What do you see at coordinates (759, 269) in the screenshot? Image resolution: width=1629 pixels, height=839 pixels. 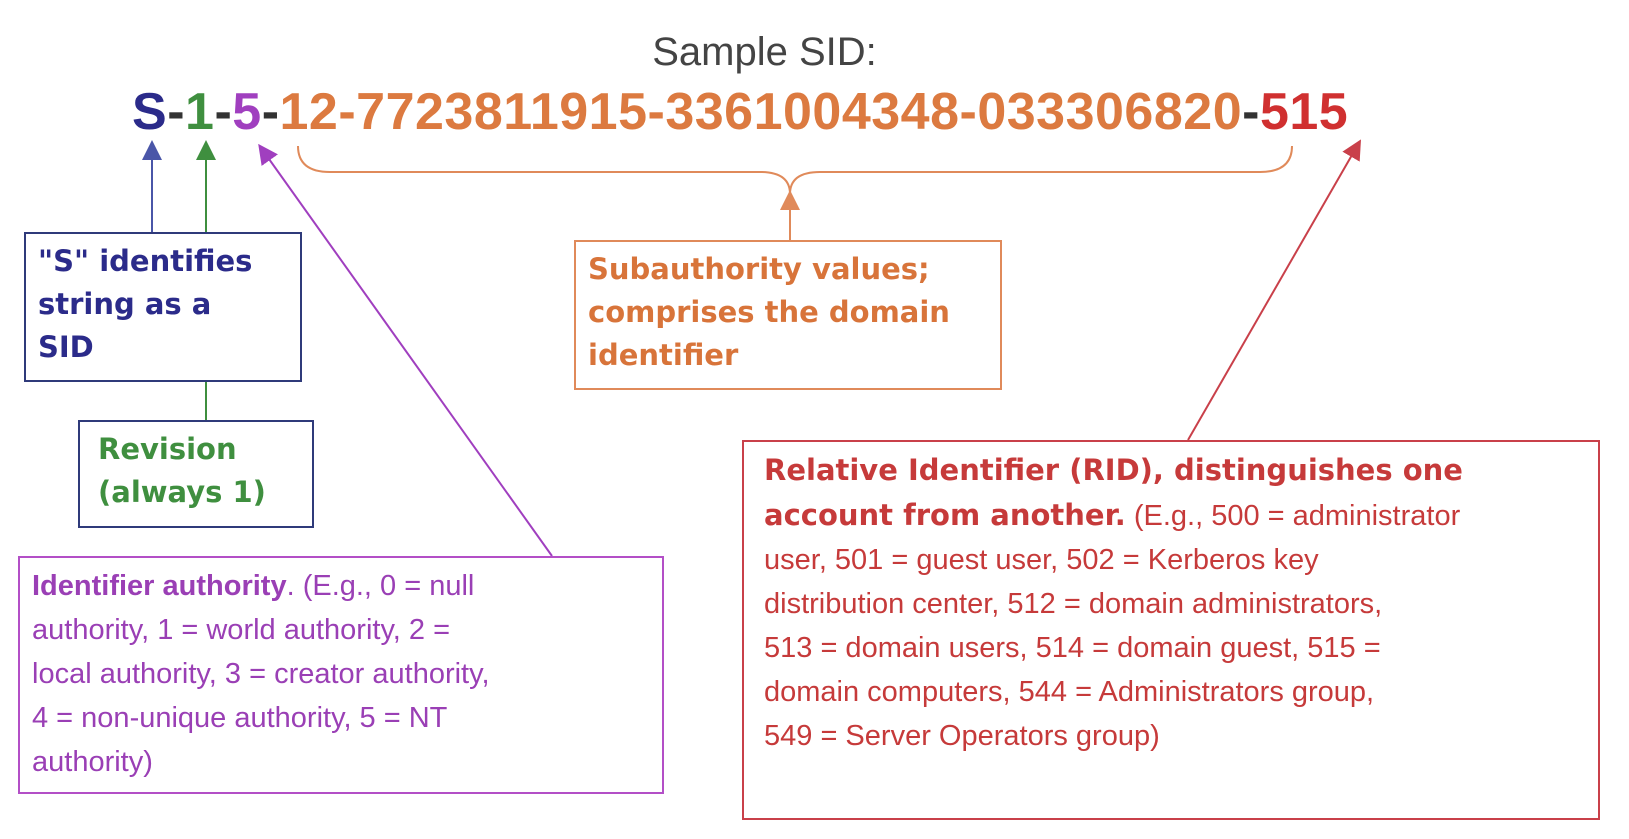 I see `subauthority-line: Subauthority values;` at bounding box center [759, 269].